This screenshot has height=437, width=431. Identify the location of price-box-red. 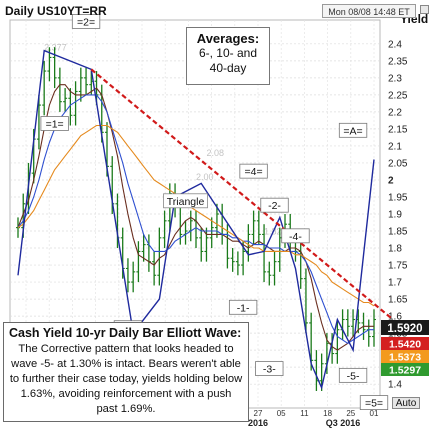
(405, 343).